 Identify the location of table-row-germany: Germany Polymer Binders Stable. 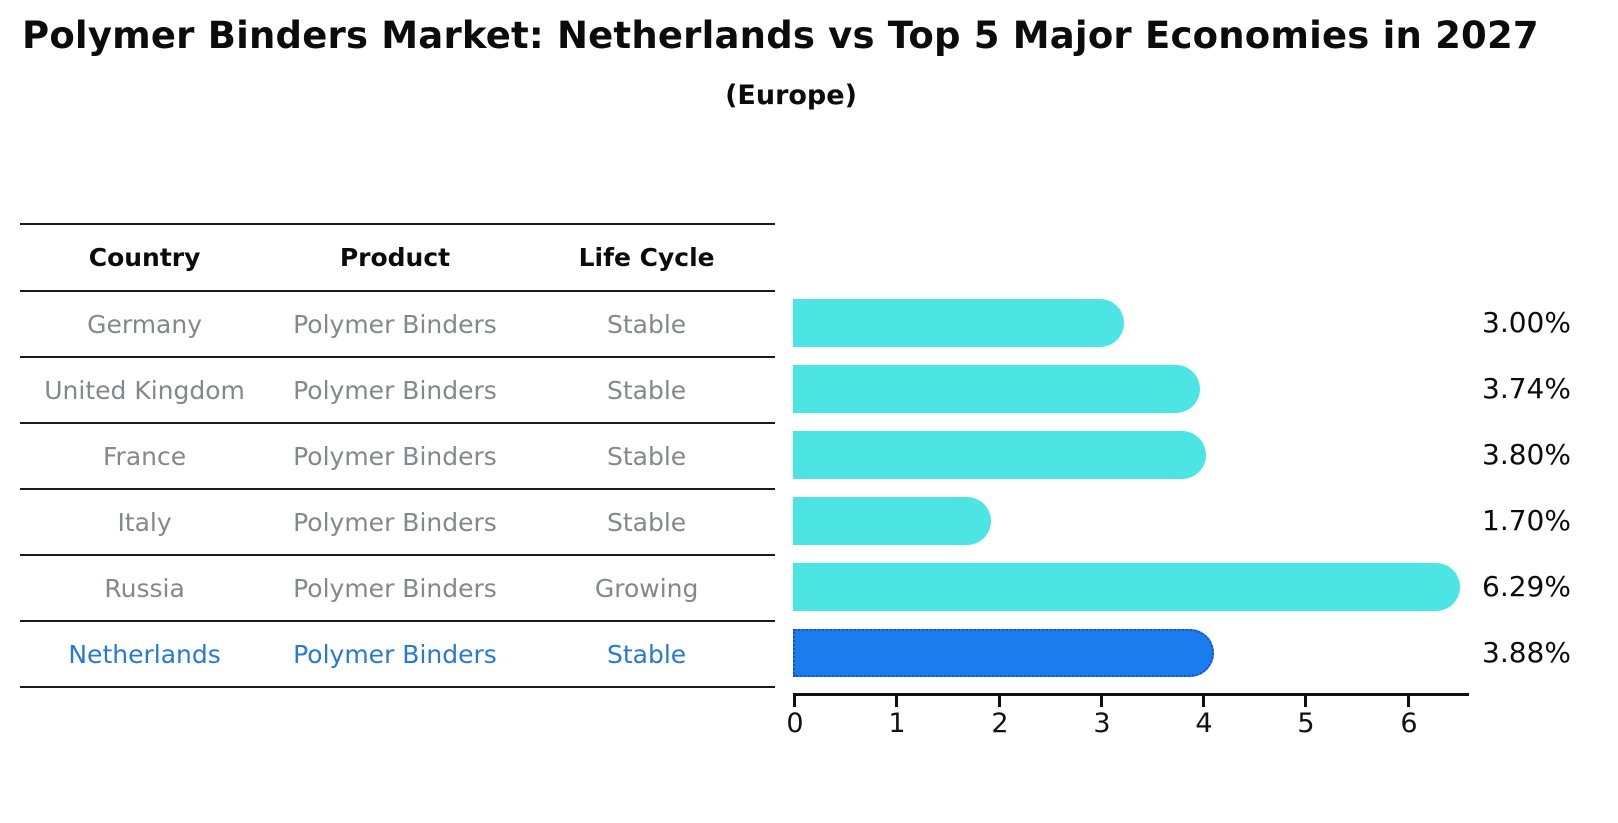
(397, 325).